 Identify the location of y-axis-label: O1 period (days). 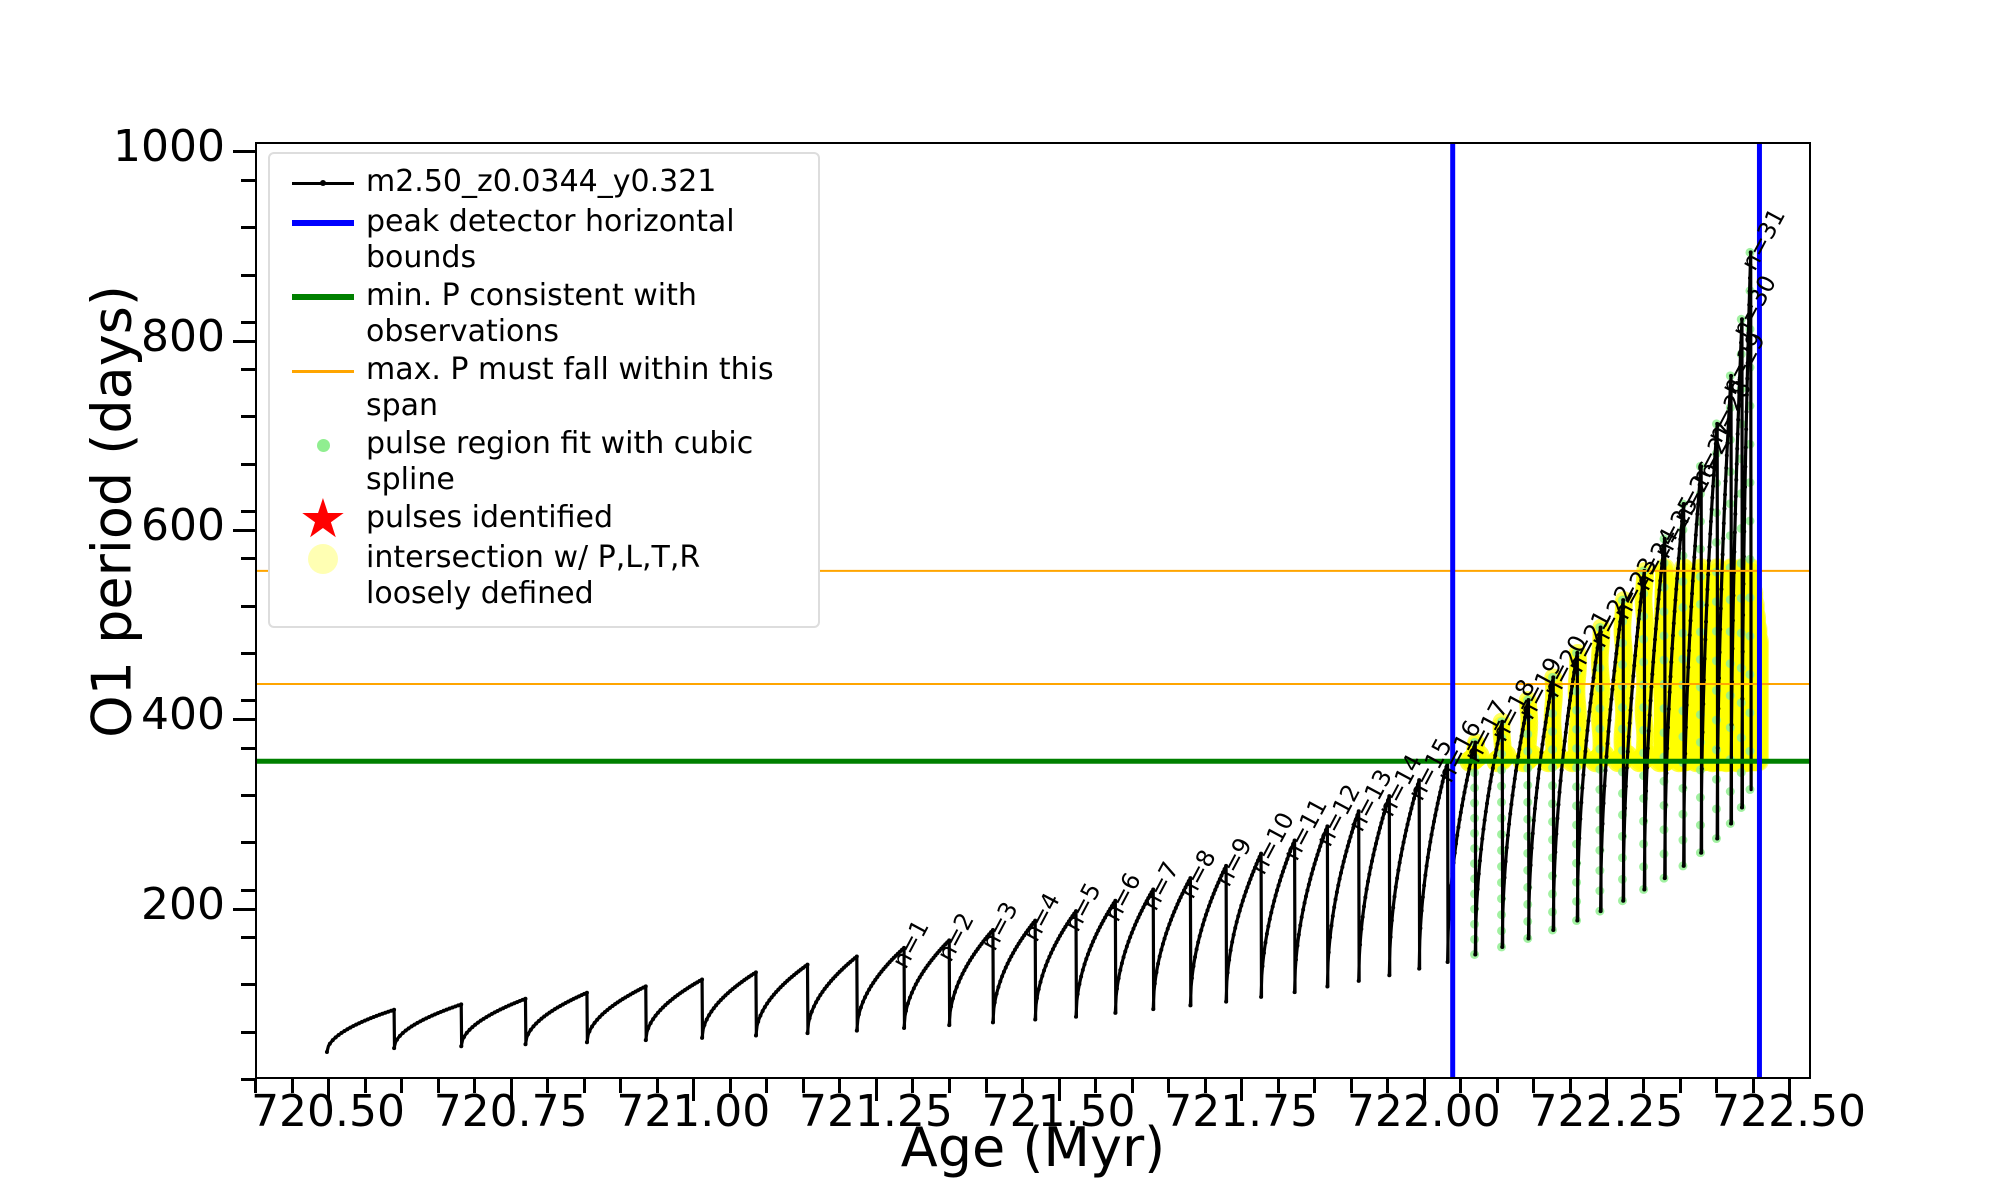
(112, 511).